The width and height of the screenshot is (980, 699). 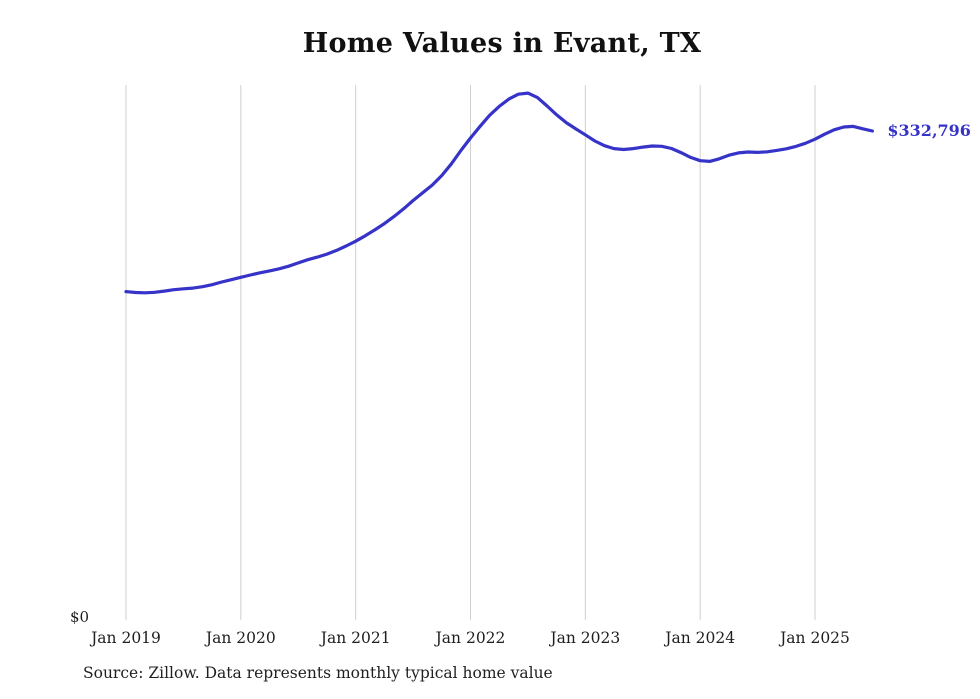 What do you see at coordinates (125, 638) in the screenshot?
I see `x-tick-label: Jan 2019` at bounding box center [125, 638].